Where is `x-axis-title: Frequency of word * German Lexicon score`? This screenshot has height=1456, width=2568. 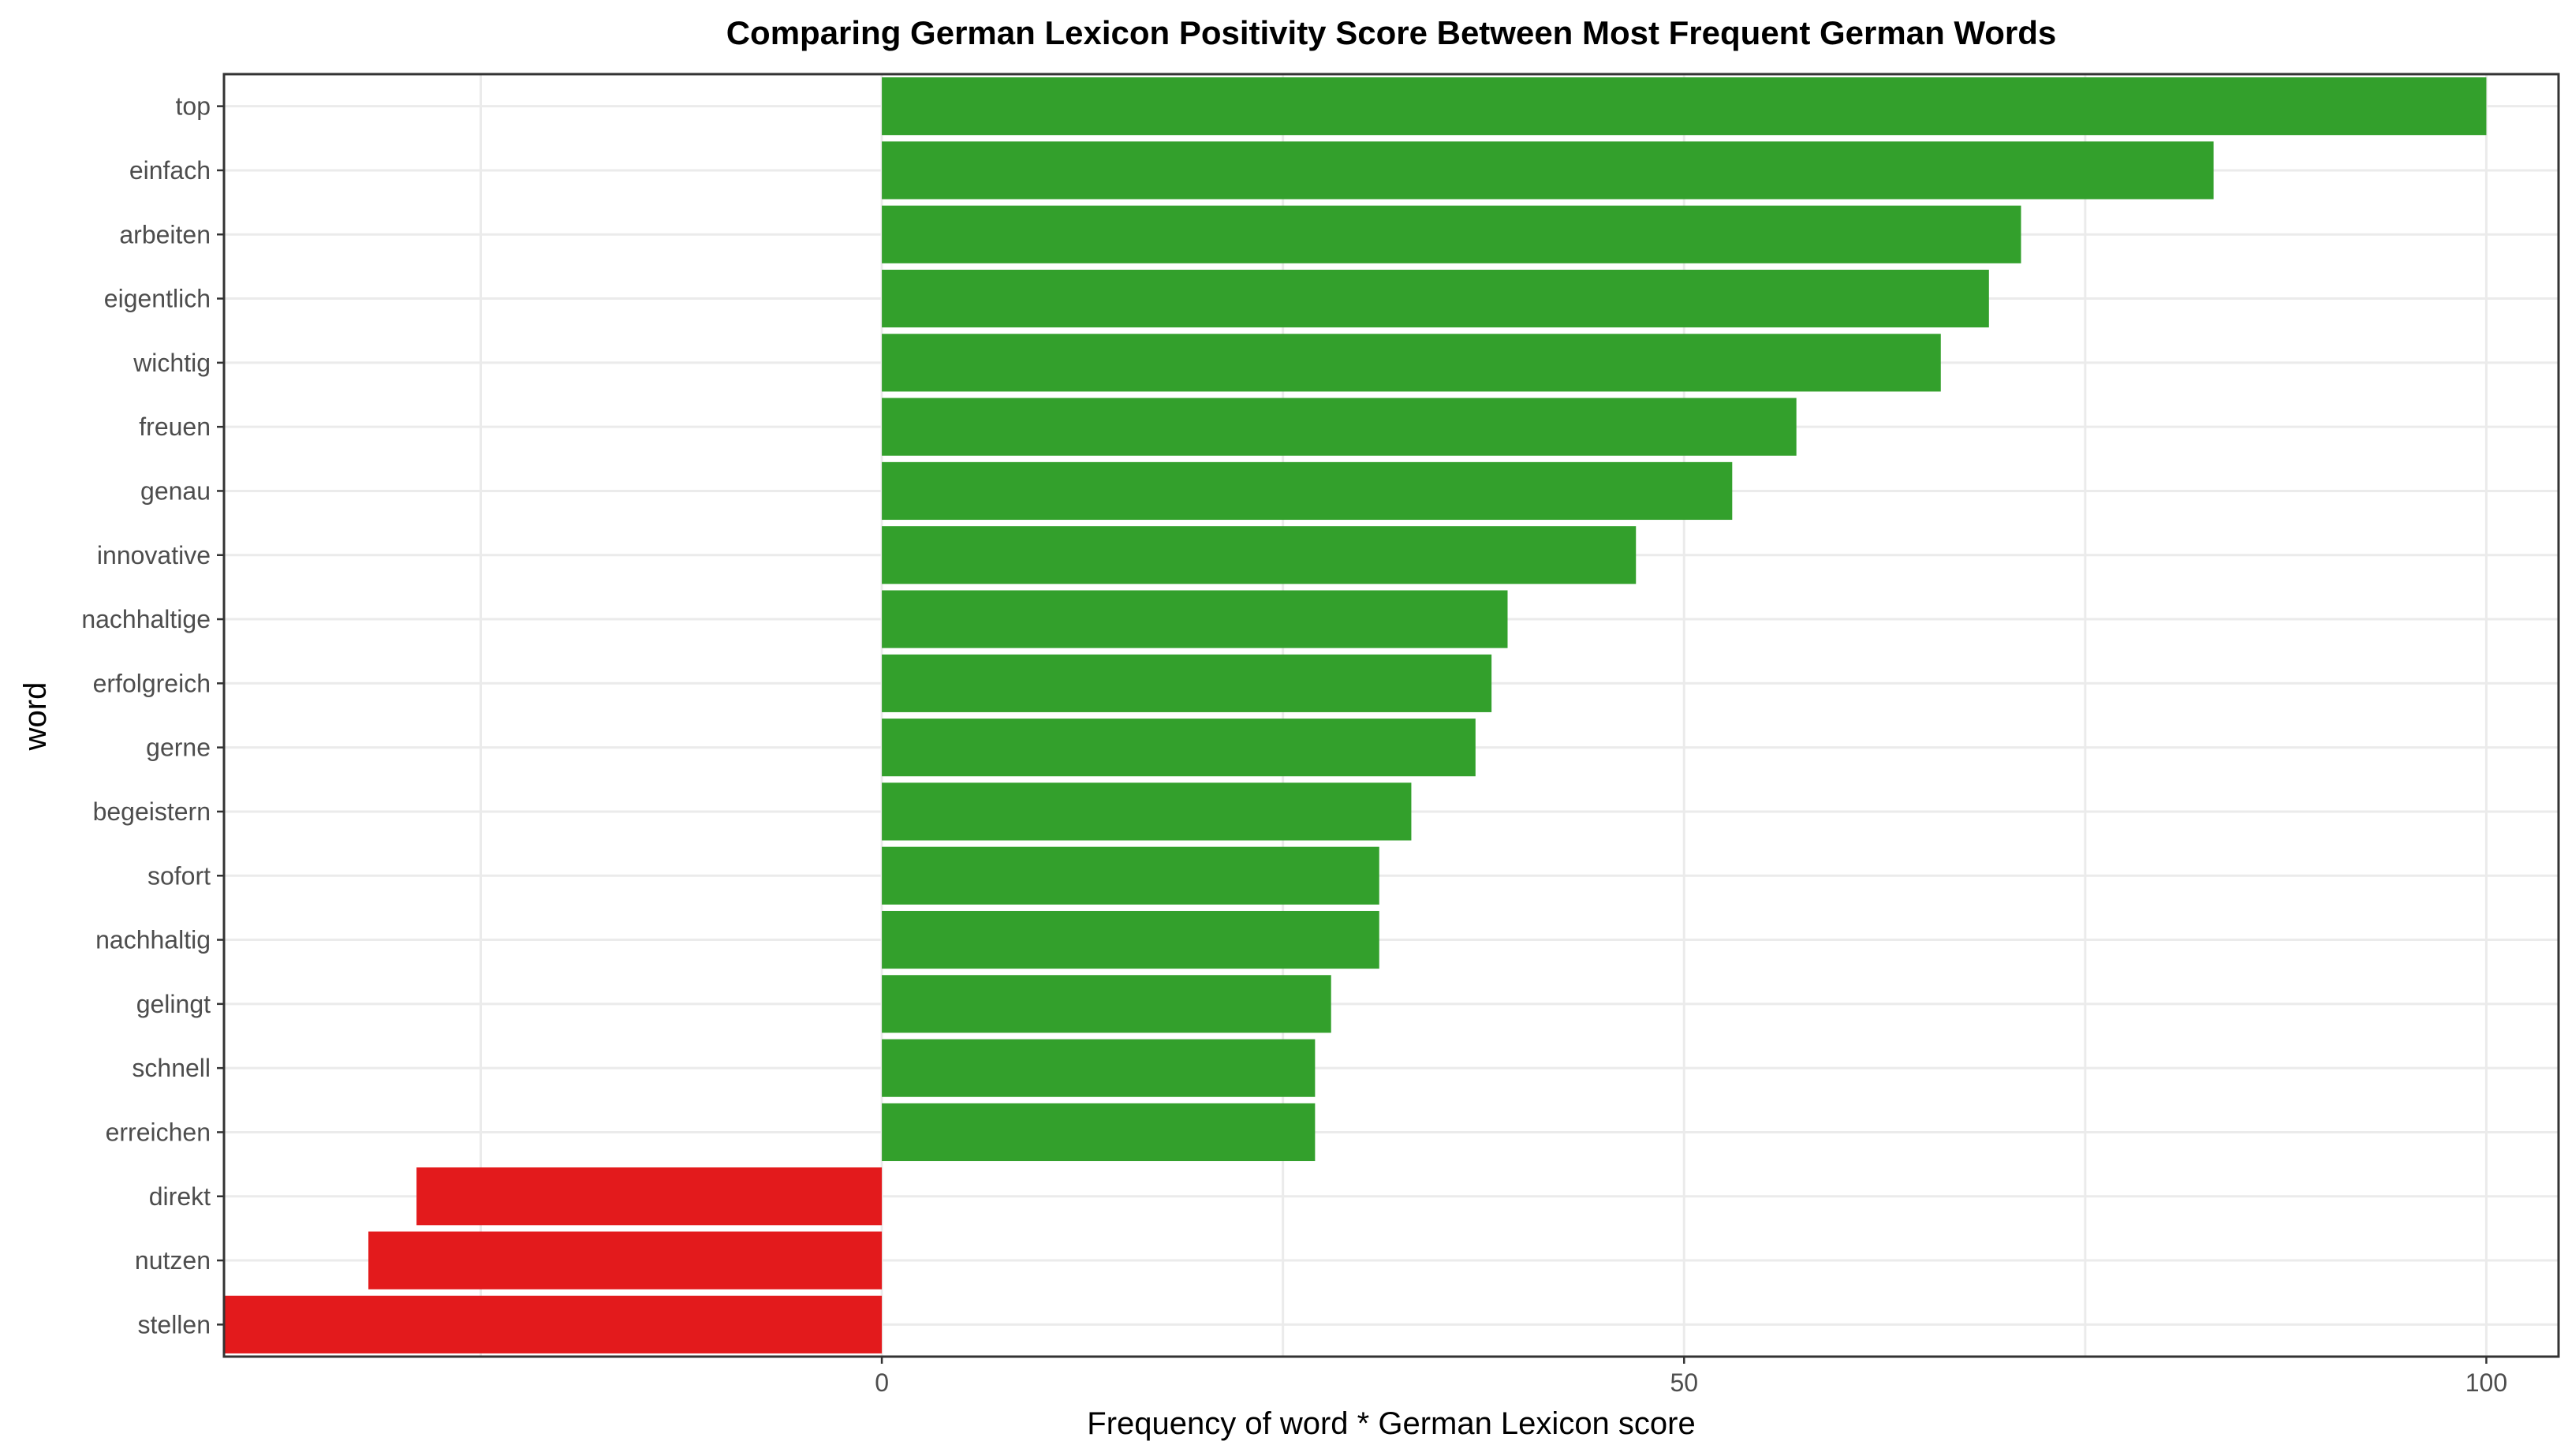
x-axis-title: Frequency of word * German Lexicon score is located at coordinates (1391, 1423).